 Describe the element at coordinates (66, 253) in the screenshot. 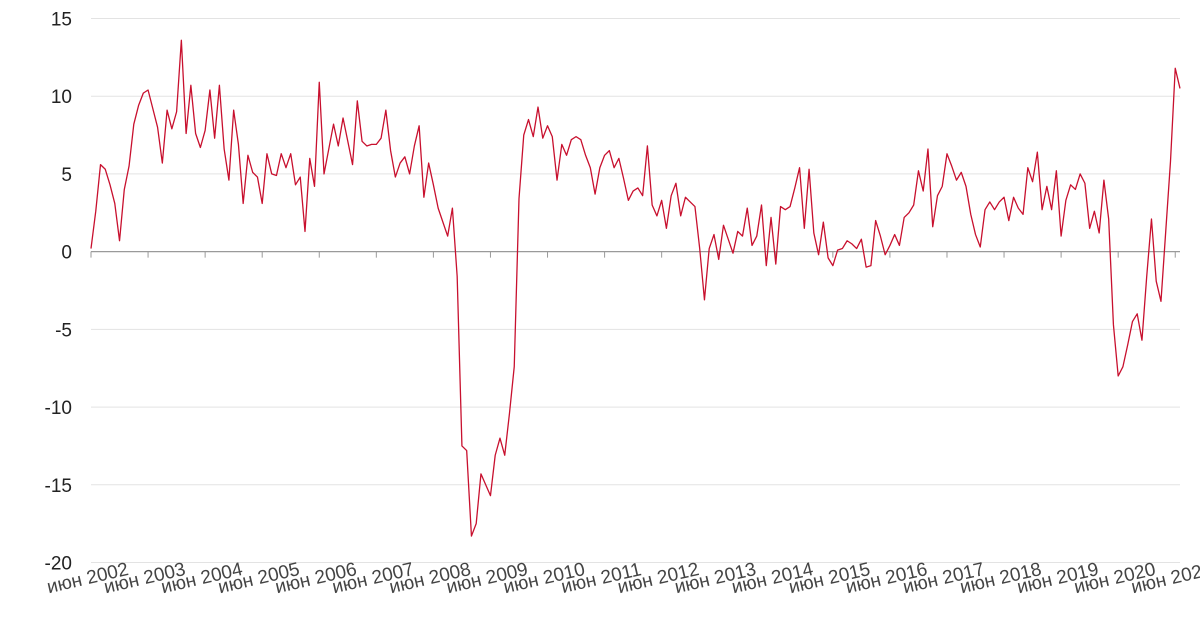

I see `y-tick-label: 0` at that location.